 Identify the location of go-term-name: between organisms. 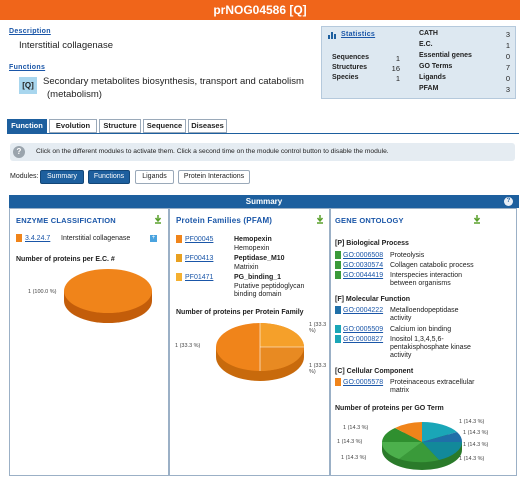
(420, 283).